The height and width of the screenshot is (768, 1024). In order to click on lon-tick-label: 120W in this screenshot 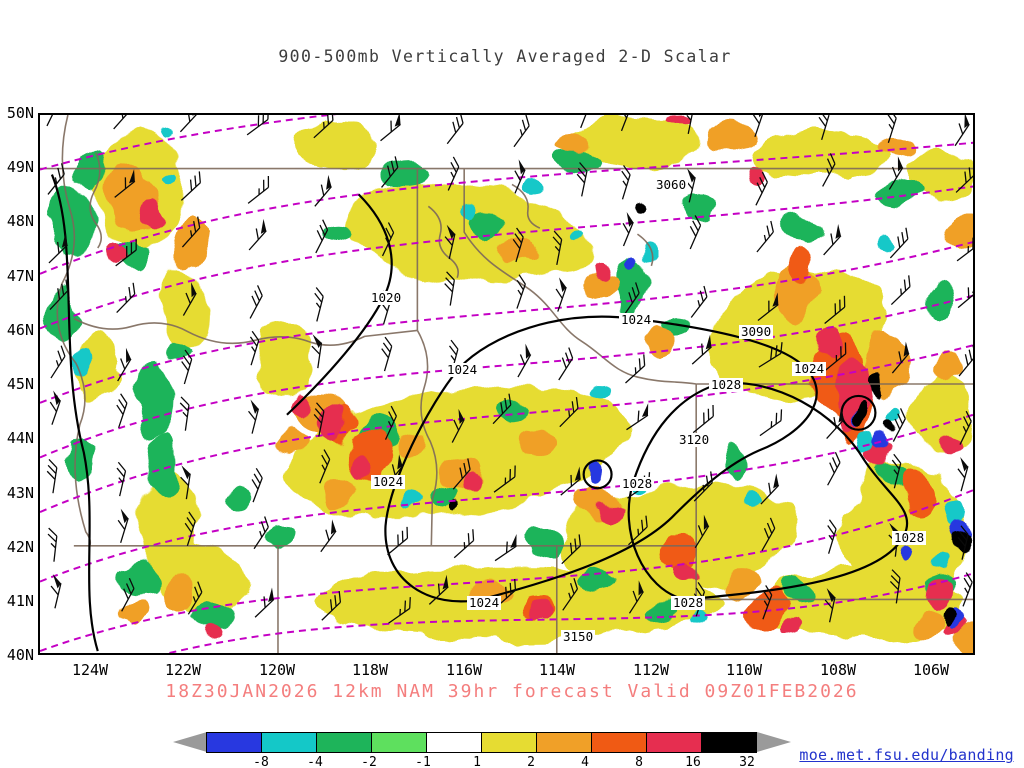, I will do `click(277, 670)`.